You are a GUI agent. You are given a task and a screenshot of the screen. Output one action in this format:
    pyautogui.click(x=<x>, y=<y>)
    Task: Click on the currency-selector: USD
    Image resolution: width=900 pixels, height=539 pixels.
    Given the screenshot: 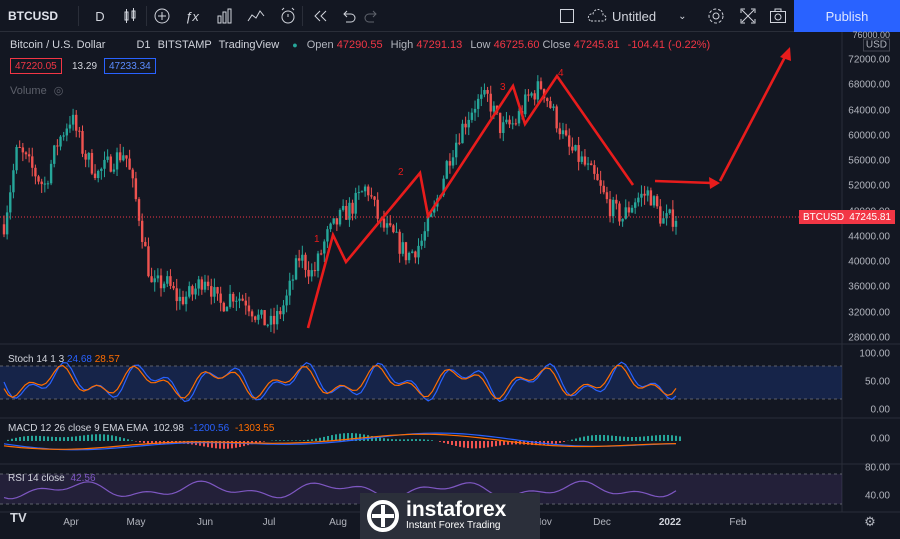 What is the action you would take?
    pyautogui.click(x=876, y=45)
    